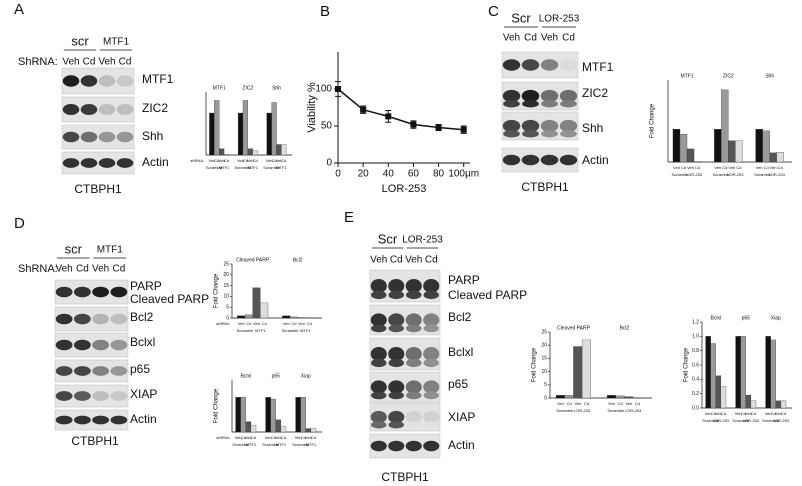 The height and width of the screenshot is (486, 802). What do you see at coordinates (38, 62) in the screenshot?
I see `row-prefix: ShRNA:` at bounding box center [38, 62].